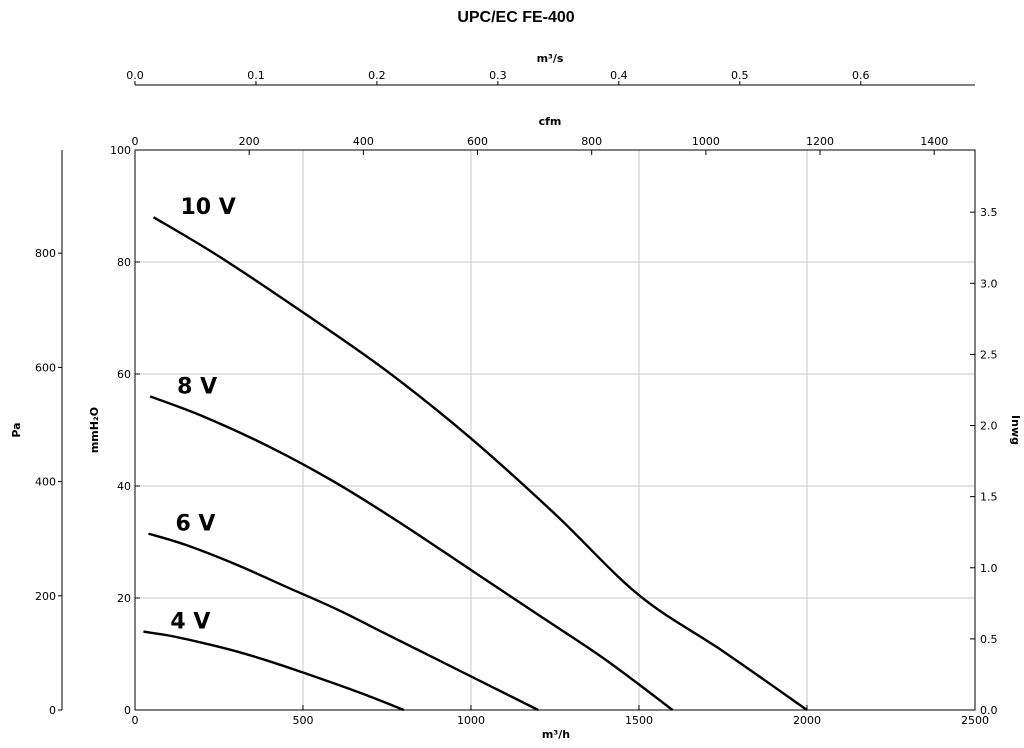 The image size is (1024, 748). I want to click on y-inwg-tick-label: 0.5, so click(989, 639).